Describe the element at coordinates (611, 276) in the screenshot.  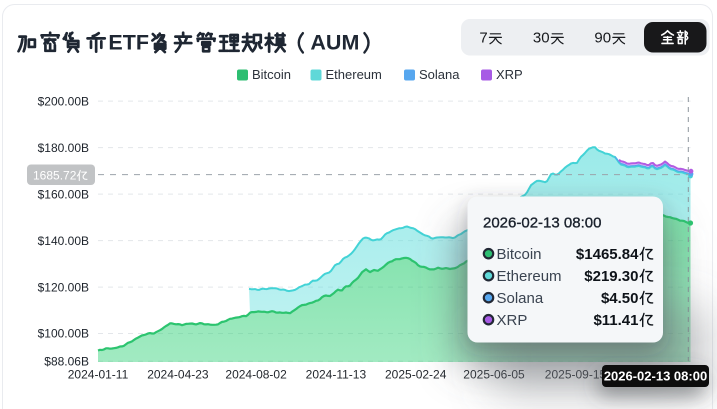
I see `svg-text: $219.30` at that location.